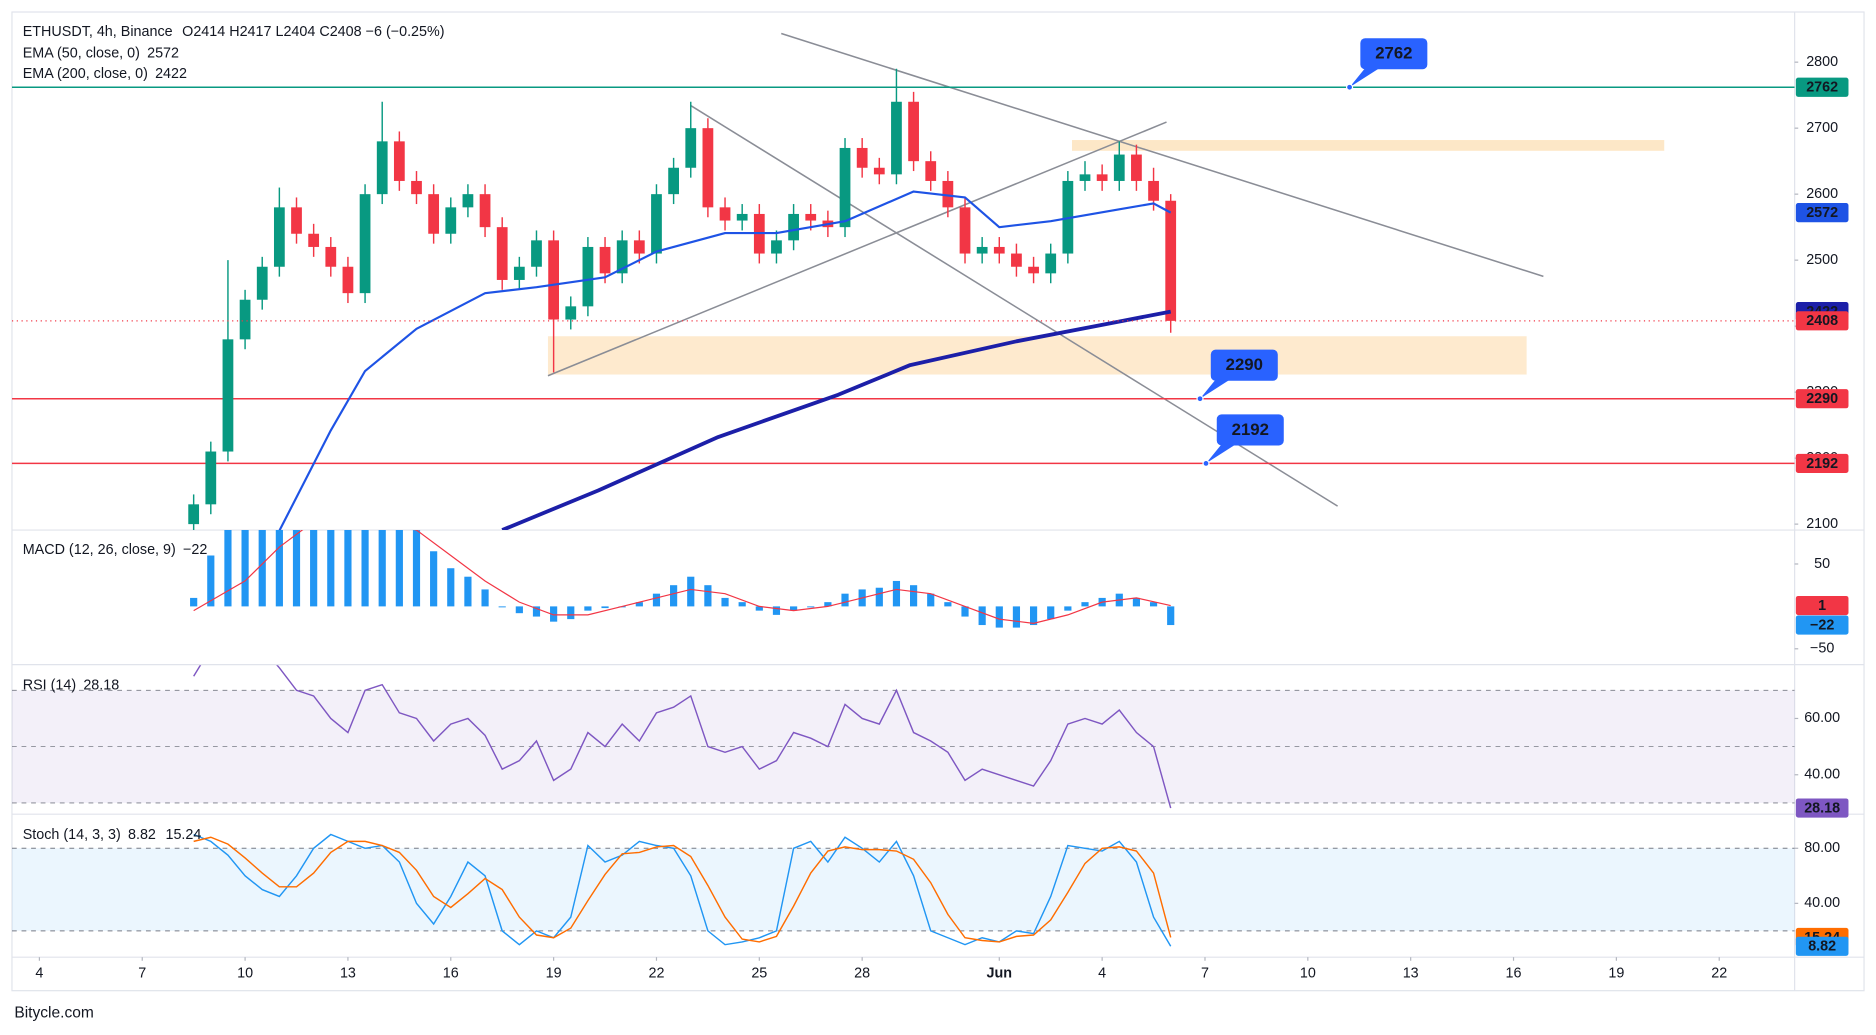 The height and width of the screenshot is (1035, 1876). I want to click on level-axis-label: 2192, so click(1822, 464).